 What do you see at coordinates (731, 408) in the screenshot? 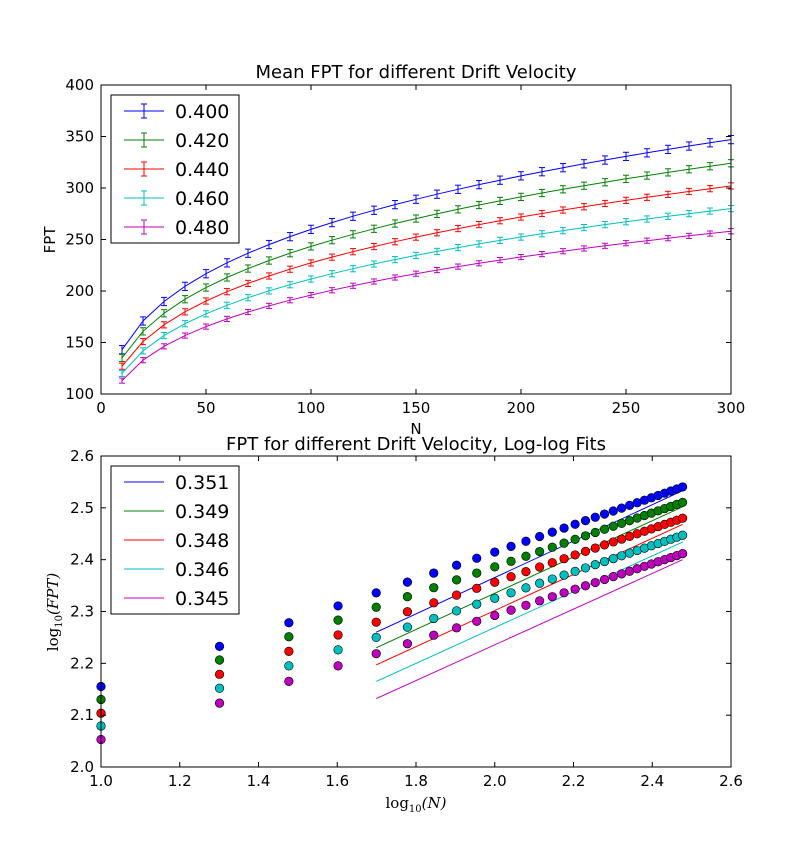
I see `chart1-xtick-label: 300` at bounding box center [731, 408].